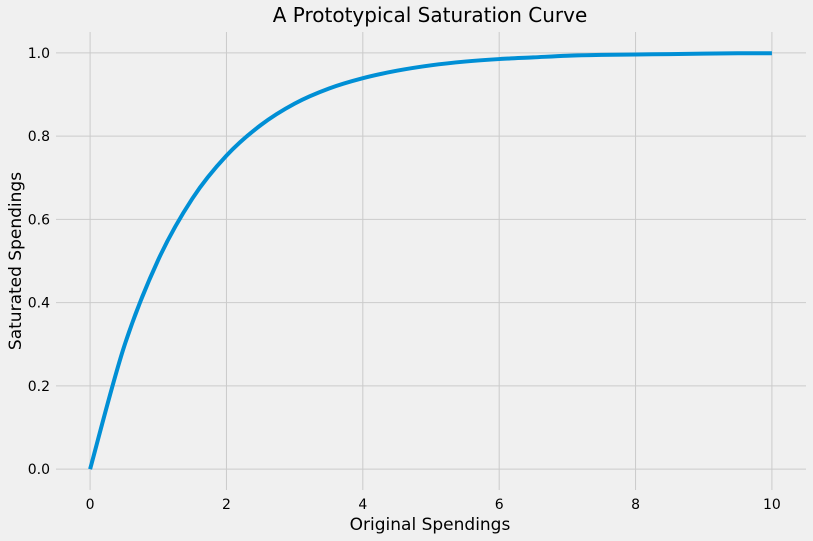 This screenshot has width=813, height=541. What do you see at coordinates (433, 505) in the screenshot?
I see `x-axis-ticks: 0 2 4 6 8 10` at bounding box center [433, 505].